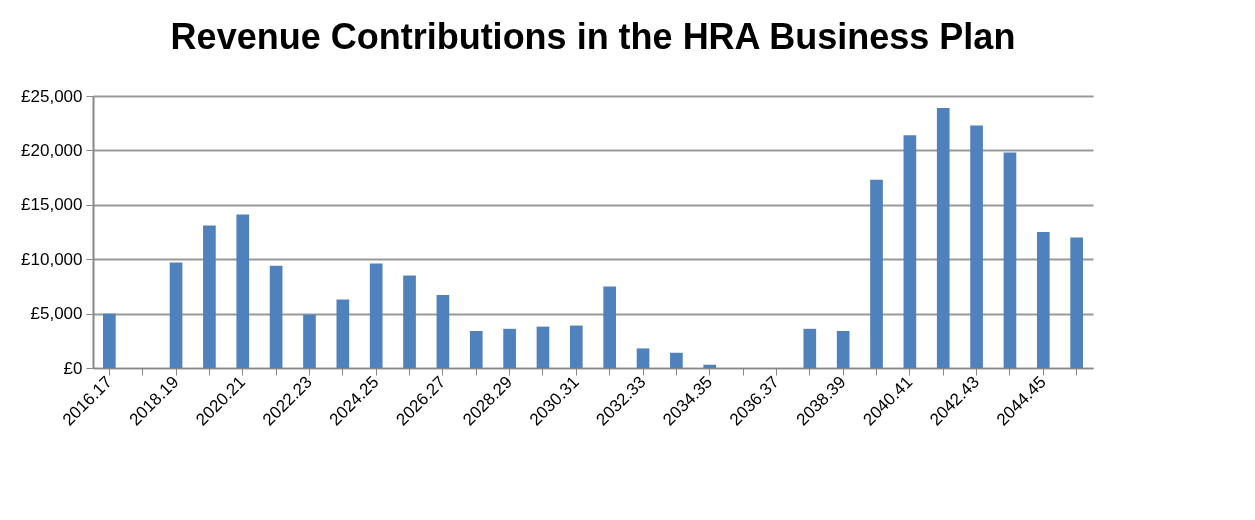 This screenshot has width=1255, height=520. What do you see at coordinates (73, 368) in the screenshot?
I see `y-tick-label: £0` at bounding box center [73, 368].